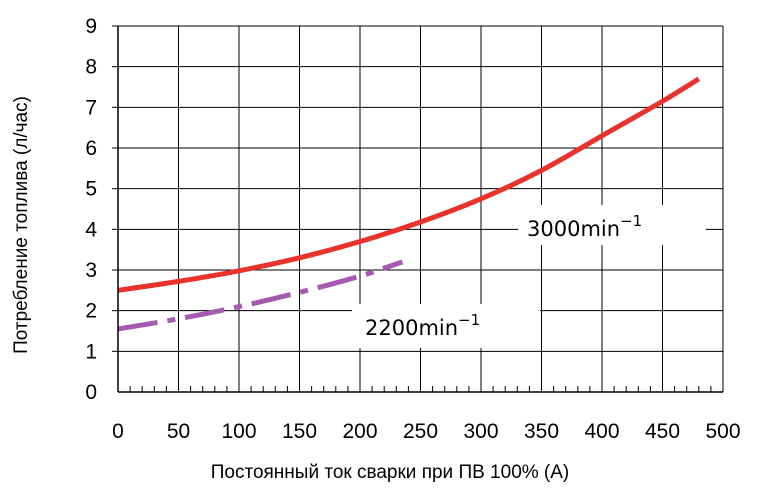  What do you see at coordinates (91, 311) in the screenshot?
I see `y-tick-label: 2` at bounding box center [91, 311].